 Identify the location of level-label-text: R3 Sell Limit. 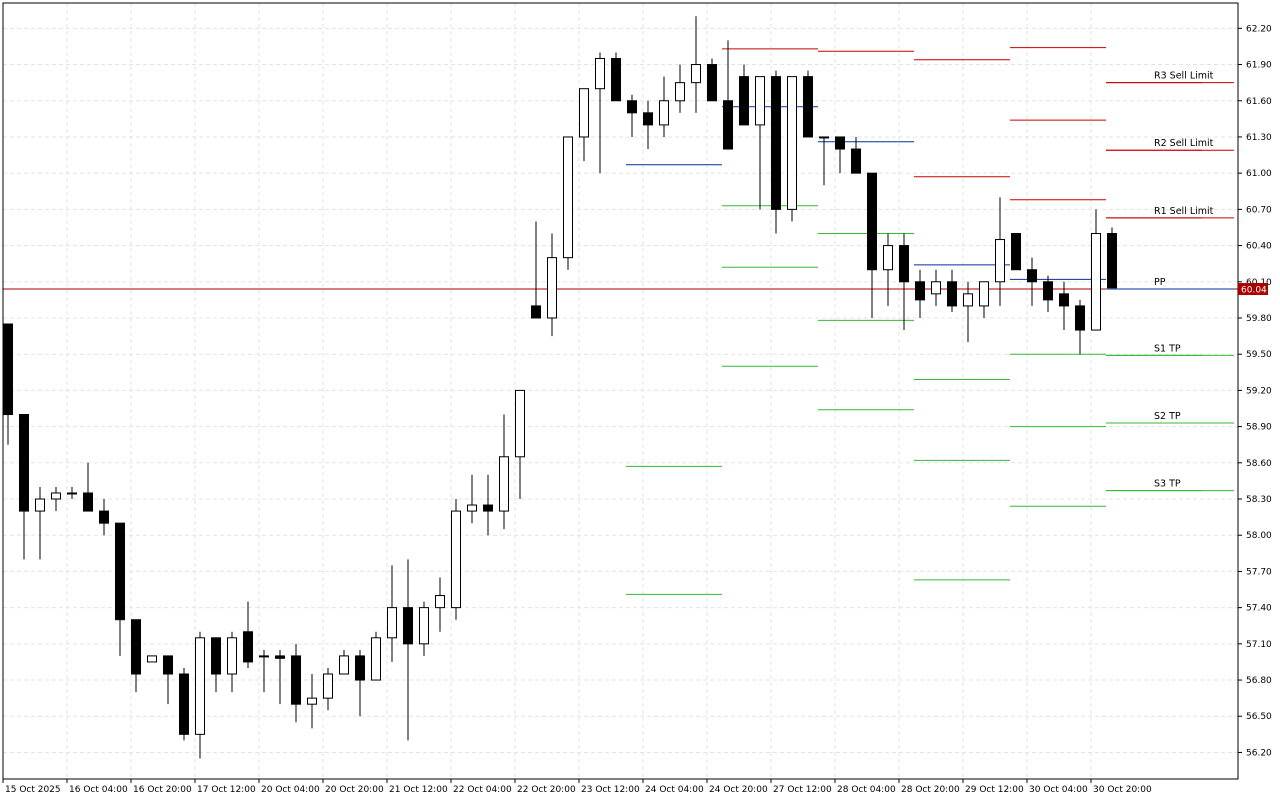
(1184, 76).